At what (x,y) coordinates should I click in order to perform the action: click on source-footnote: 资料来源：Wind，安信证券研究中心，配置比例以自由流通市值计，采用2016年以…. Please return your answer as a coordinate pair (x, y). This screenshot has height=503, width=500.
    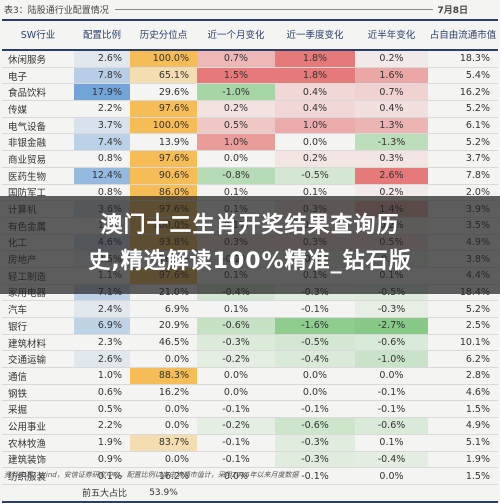
    Looking at the image, I should click on (151, 475).